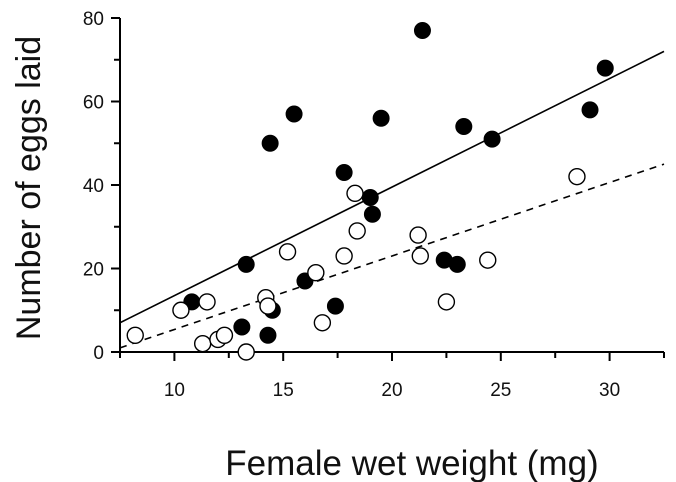 This screenshot has height=482, width=676. Describe the element at coordinates (93, 186) in the screenshot. I see `y-tick-label: 40` at that location.